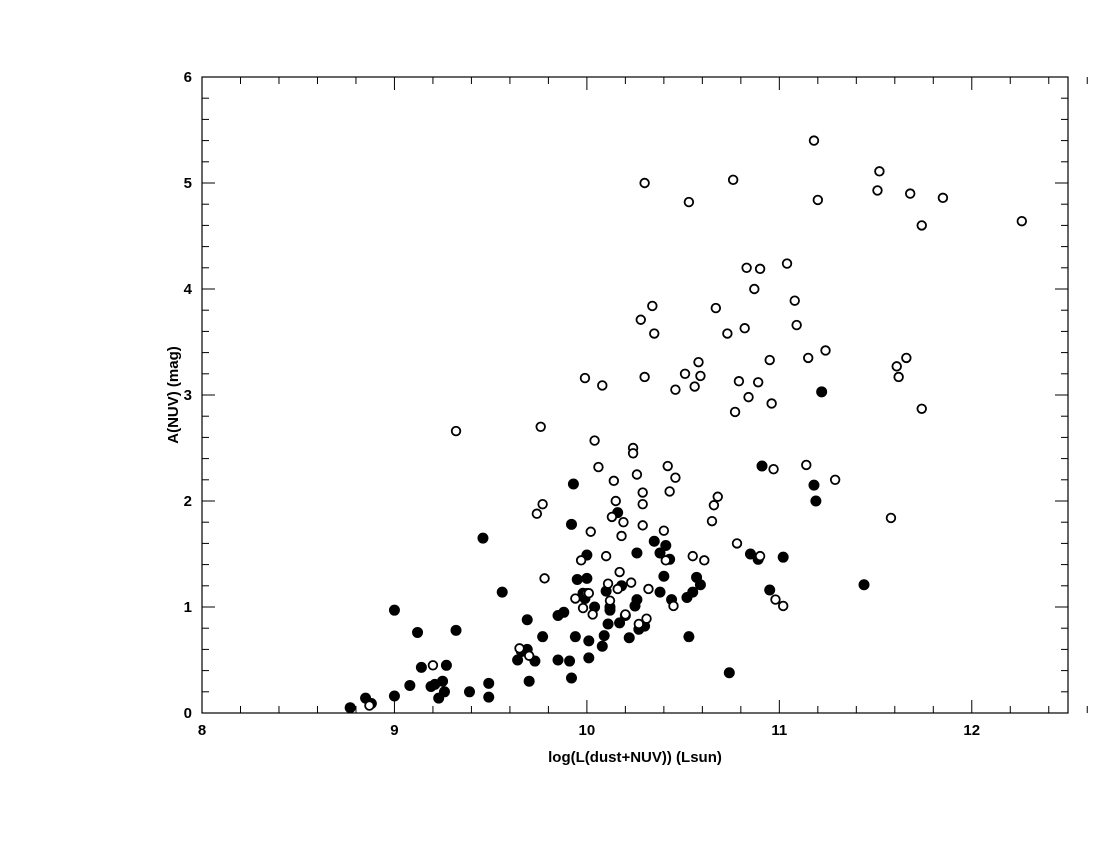  What do you see at coordinates (188, 77) in the screenshot?
I see `y-tick-label: 6` at bounding box center [188, 77].